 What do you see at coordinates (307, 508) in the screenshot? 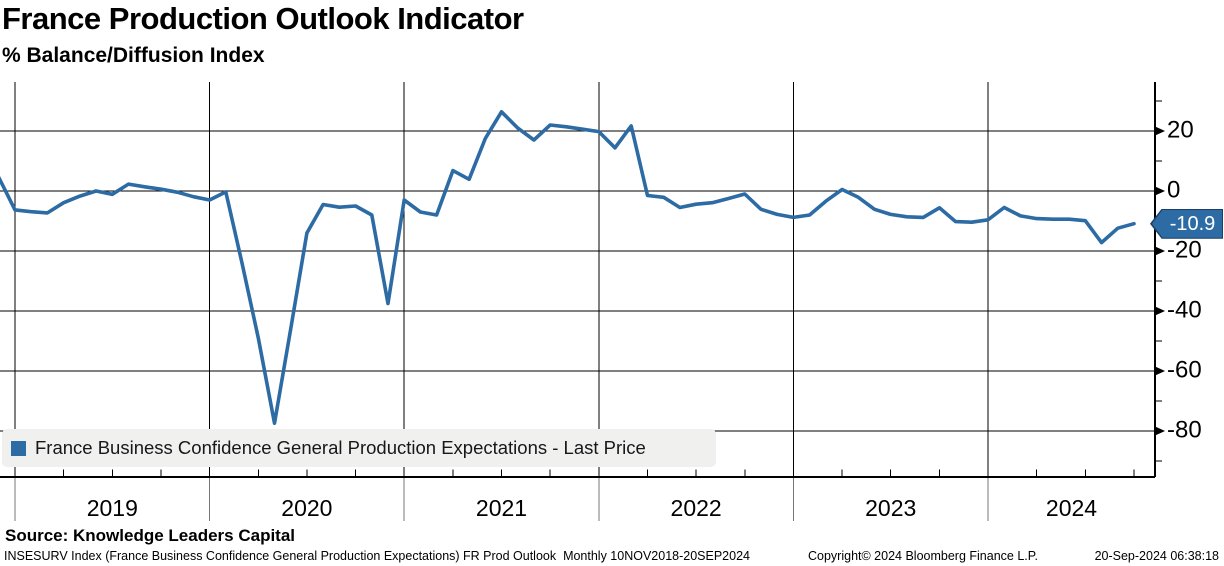
I see `x-axis-label: 2020` at bounding box center [307, 508].